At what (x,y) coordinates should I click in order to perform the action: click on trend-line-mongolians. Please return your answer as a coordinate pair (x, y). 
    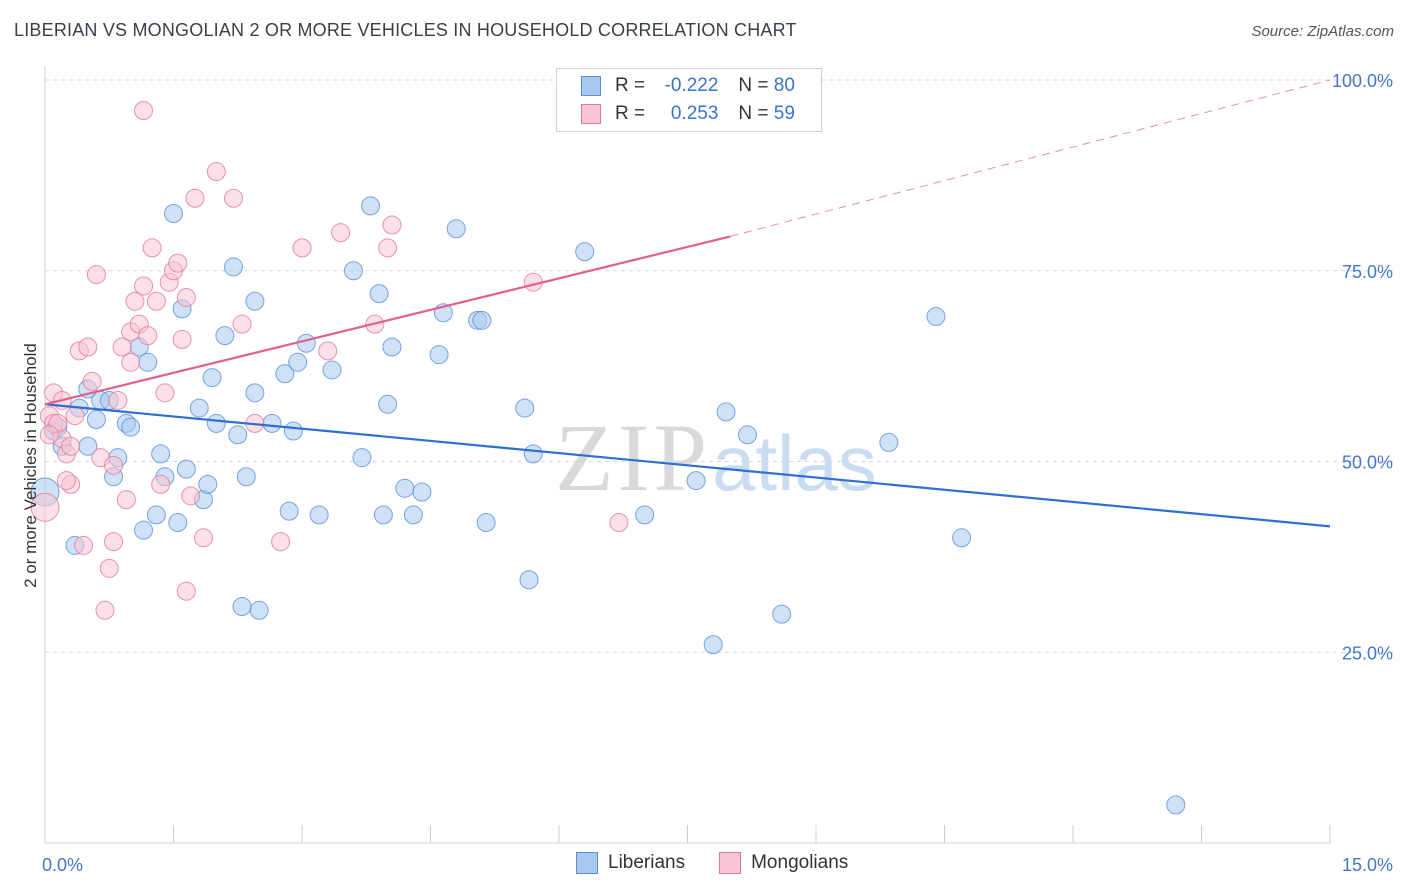
    Looking at the image, I should click on (387, 320).